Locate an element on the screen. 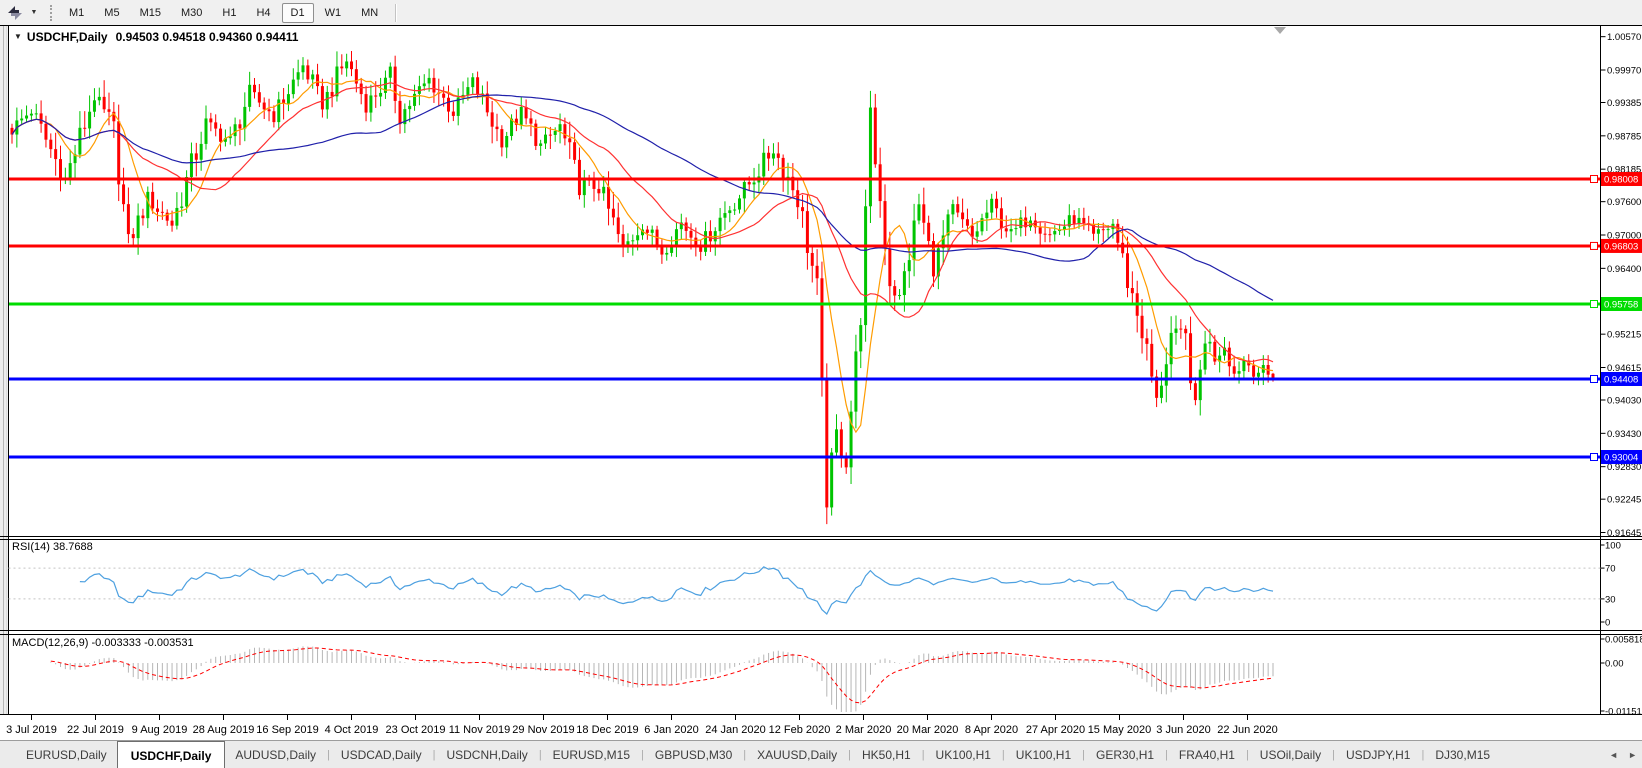 The height and width of the screenshot is (768, 1642). svg-text: 0.94408 is located at coordinates (1621, 380).